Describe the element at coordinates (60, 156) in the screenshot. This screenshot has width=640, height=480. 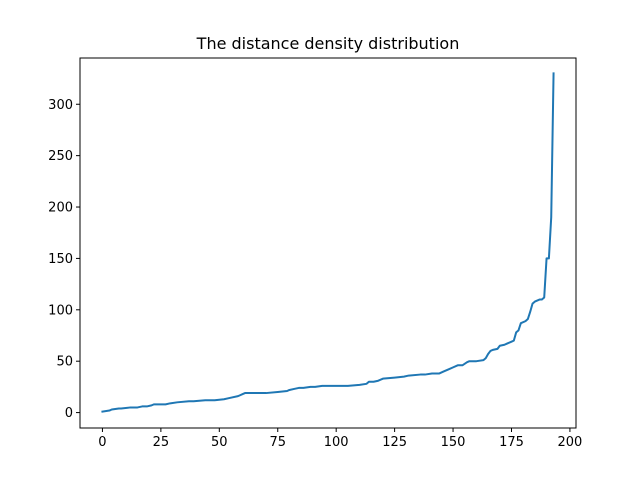
I see `y-tick-label: 250` at that location.